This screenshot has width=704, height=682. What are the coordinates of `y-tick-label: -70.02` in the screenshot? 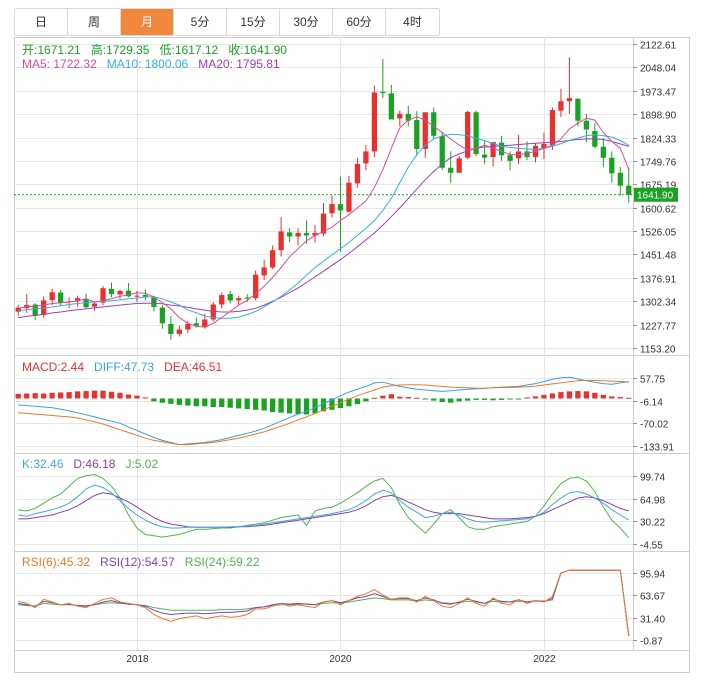 It's located at (654, 425).